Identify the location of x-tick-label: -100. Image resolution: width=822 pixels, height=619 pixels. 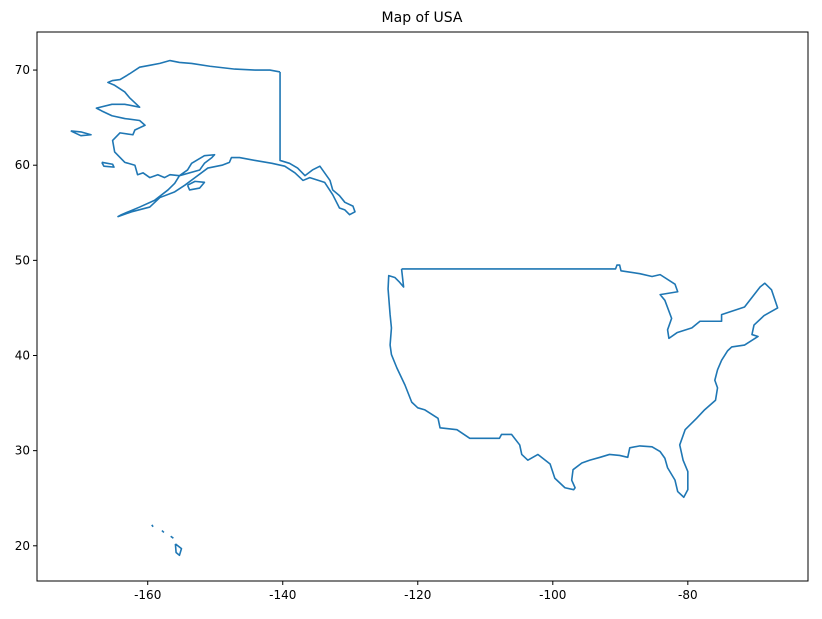
(552, 595).